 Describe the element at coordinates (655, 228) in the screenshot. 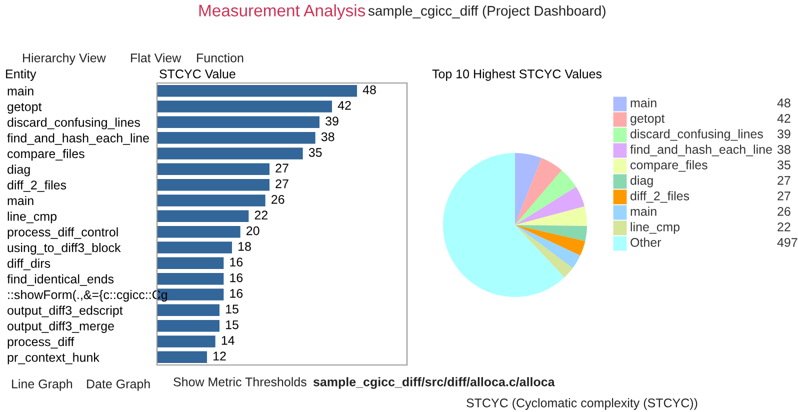

I see `legend-label: line_cmp` at that location.